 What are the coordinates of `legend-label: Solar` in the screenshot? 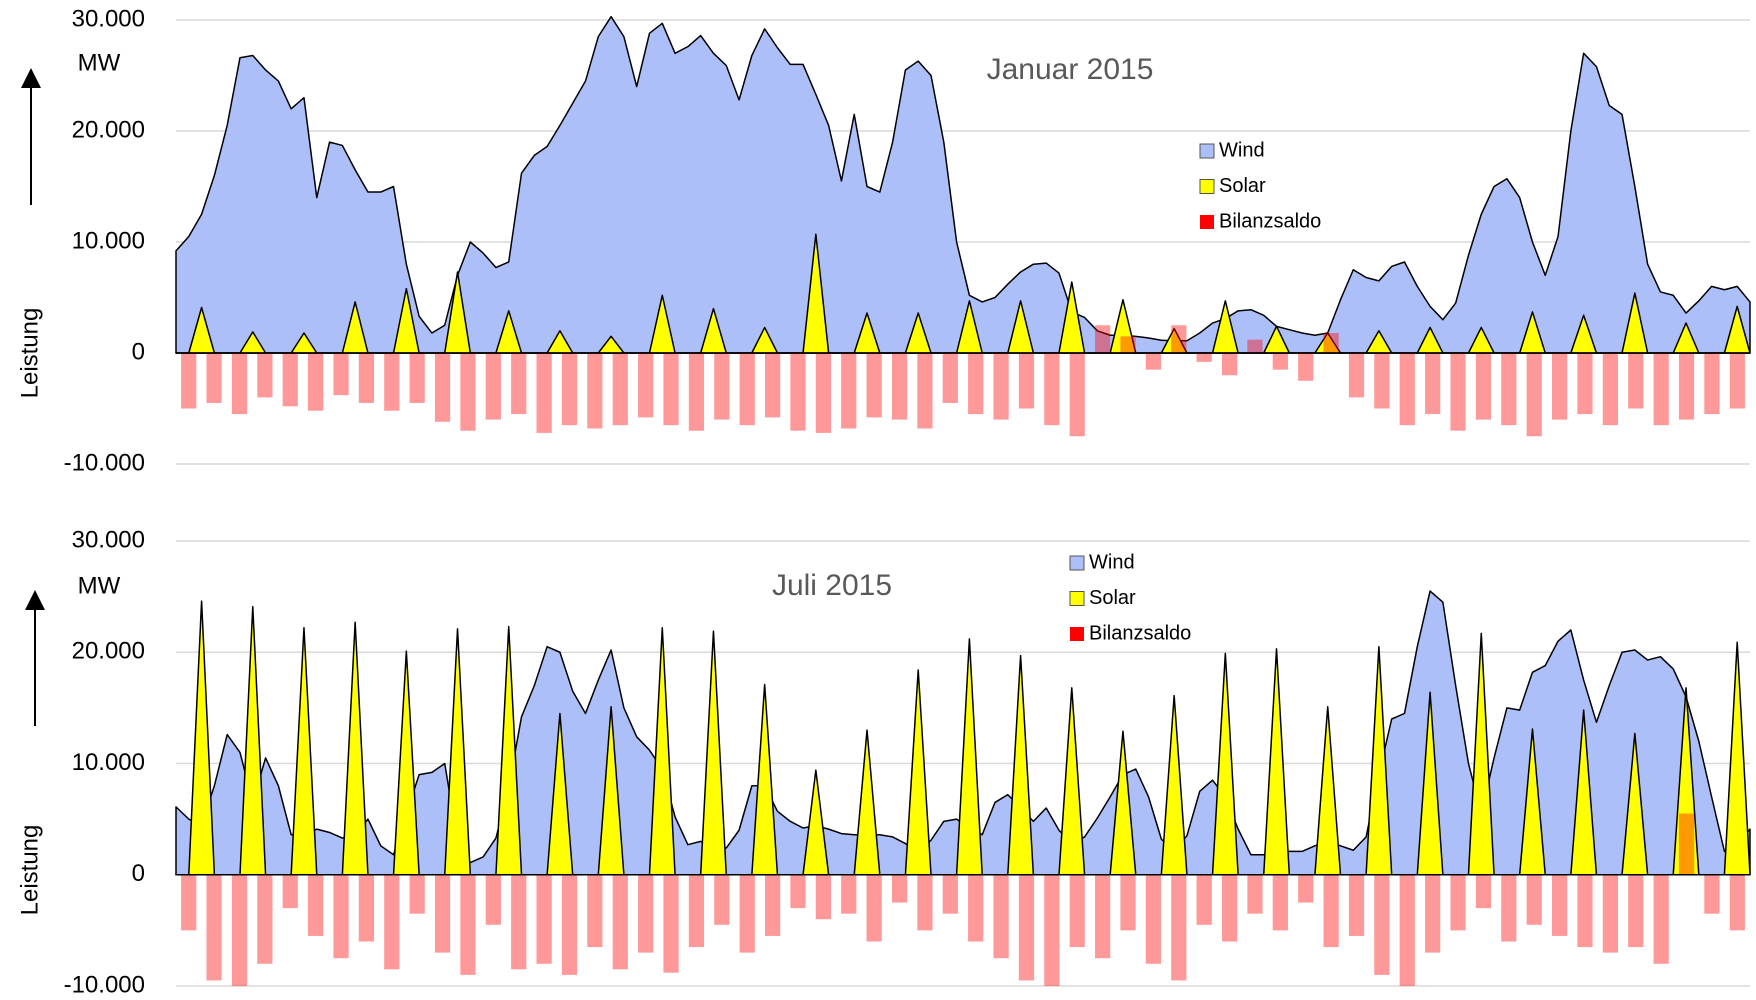 It's located at (1242, 186).